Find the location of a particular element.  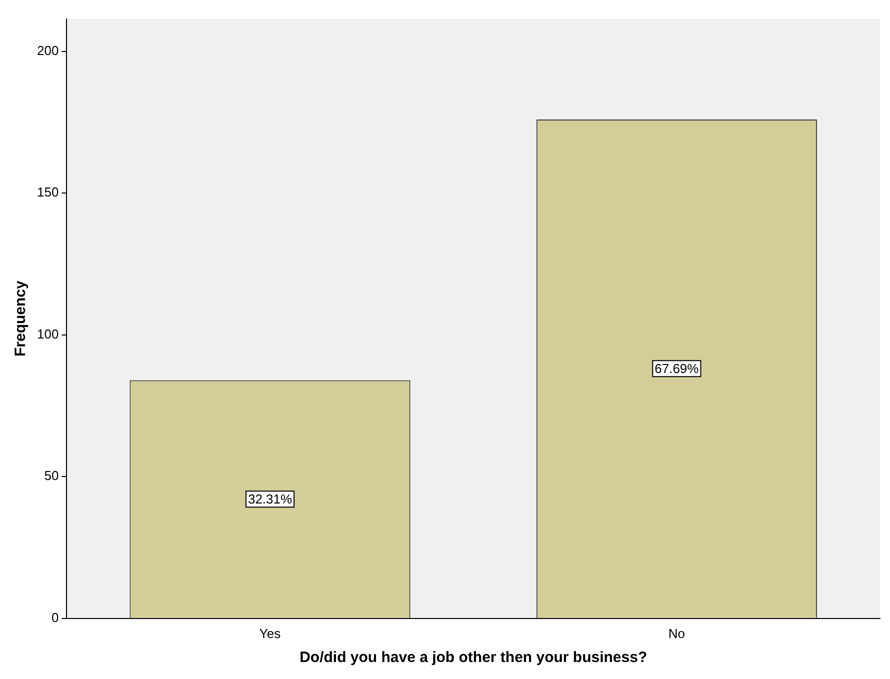

x-tick-label: No is located at coordinates (676, 633).